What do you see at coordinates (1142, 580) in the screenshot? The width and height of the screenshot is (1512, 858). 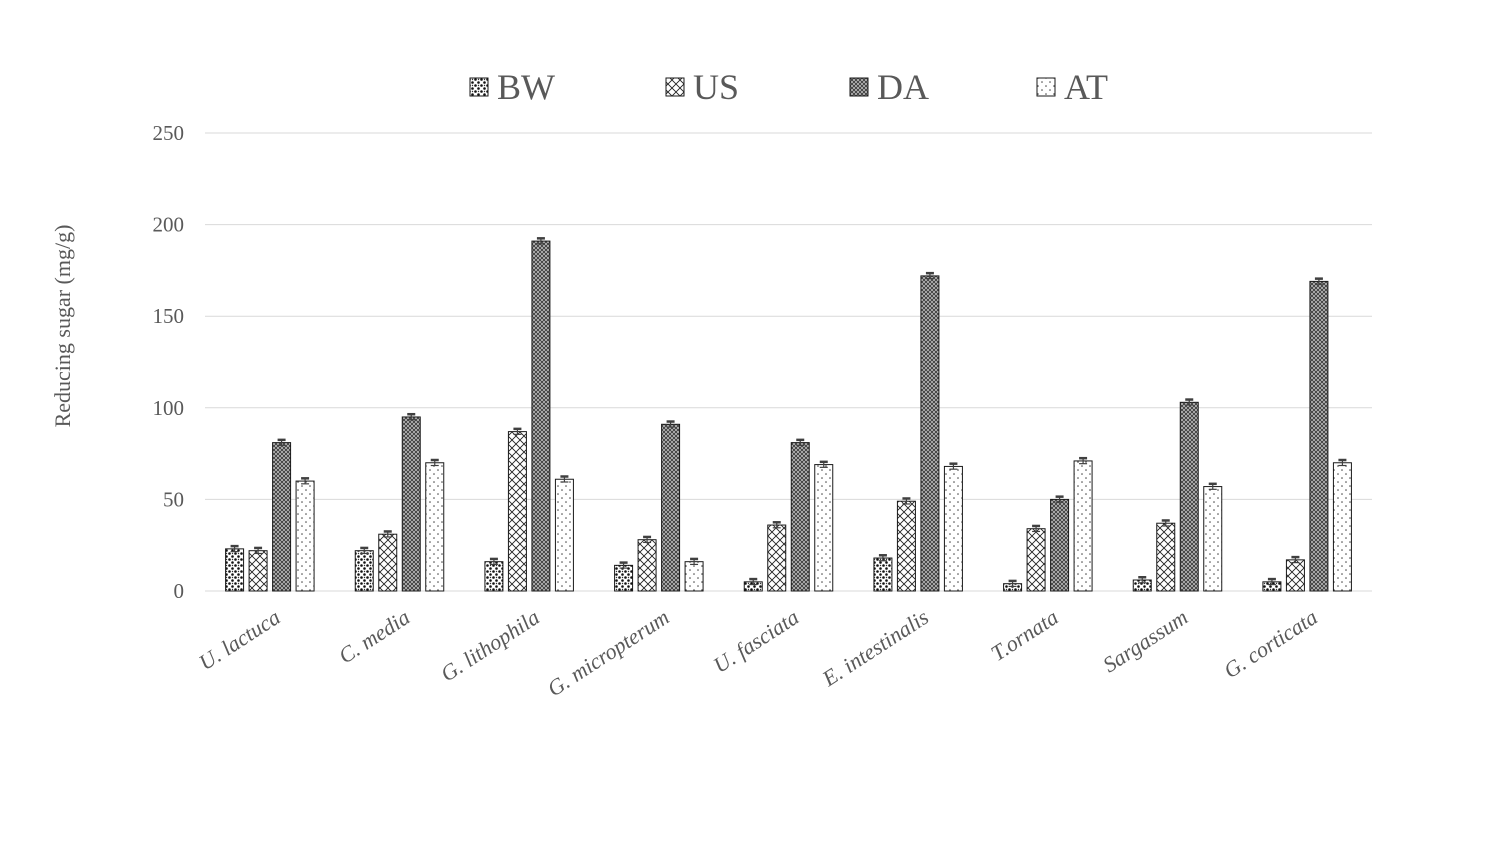 I see `error-bar-bw-sargassum` at bounding box center [1142, 580].